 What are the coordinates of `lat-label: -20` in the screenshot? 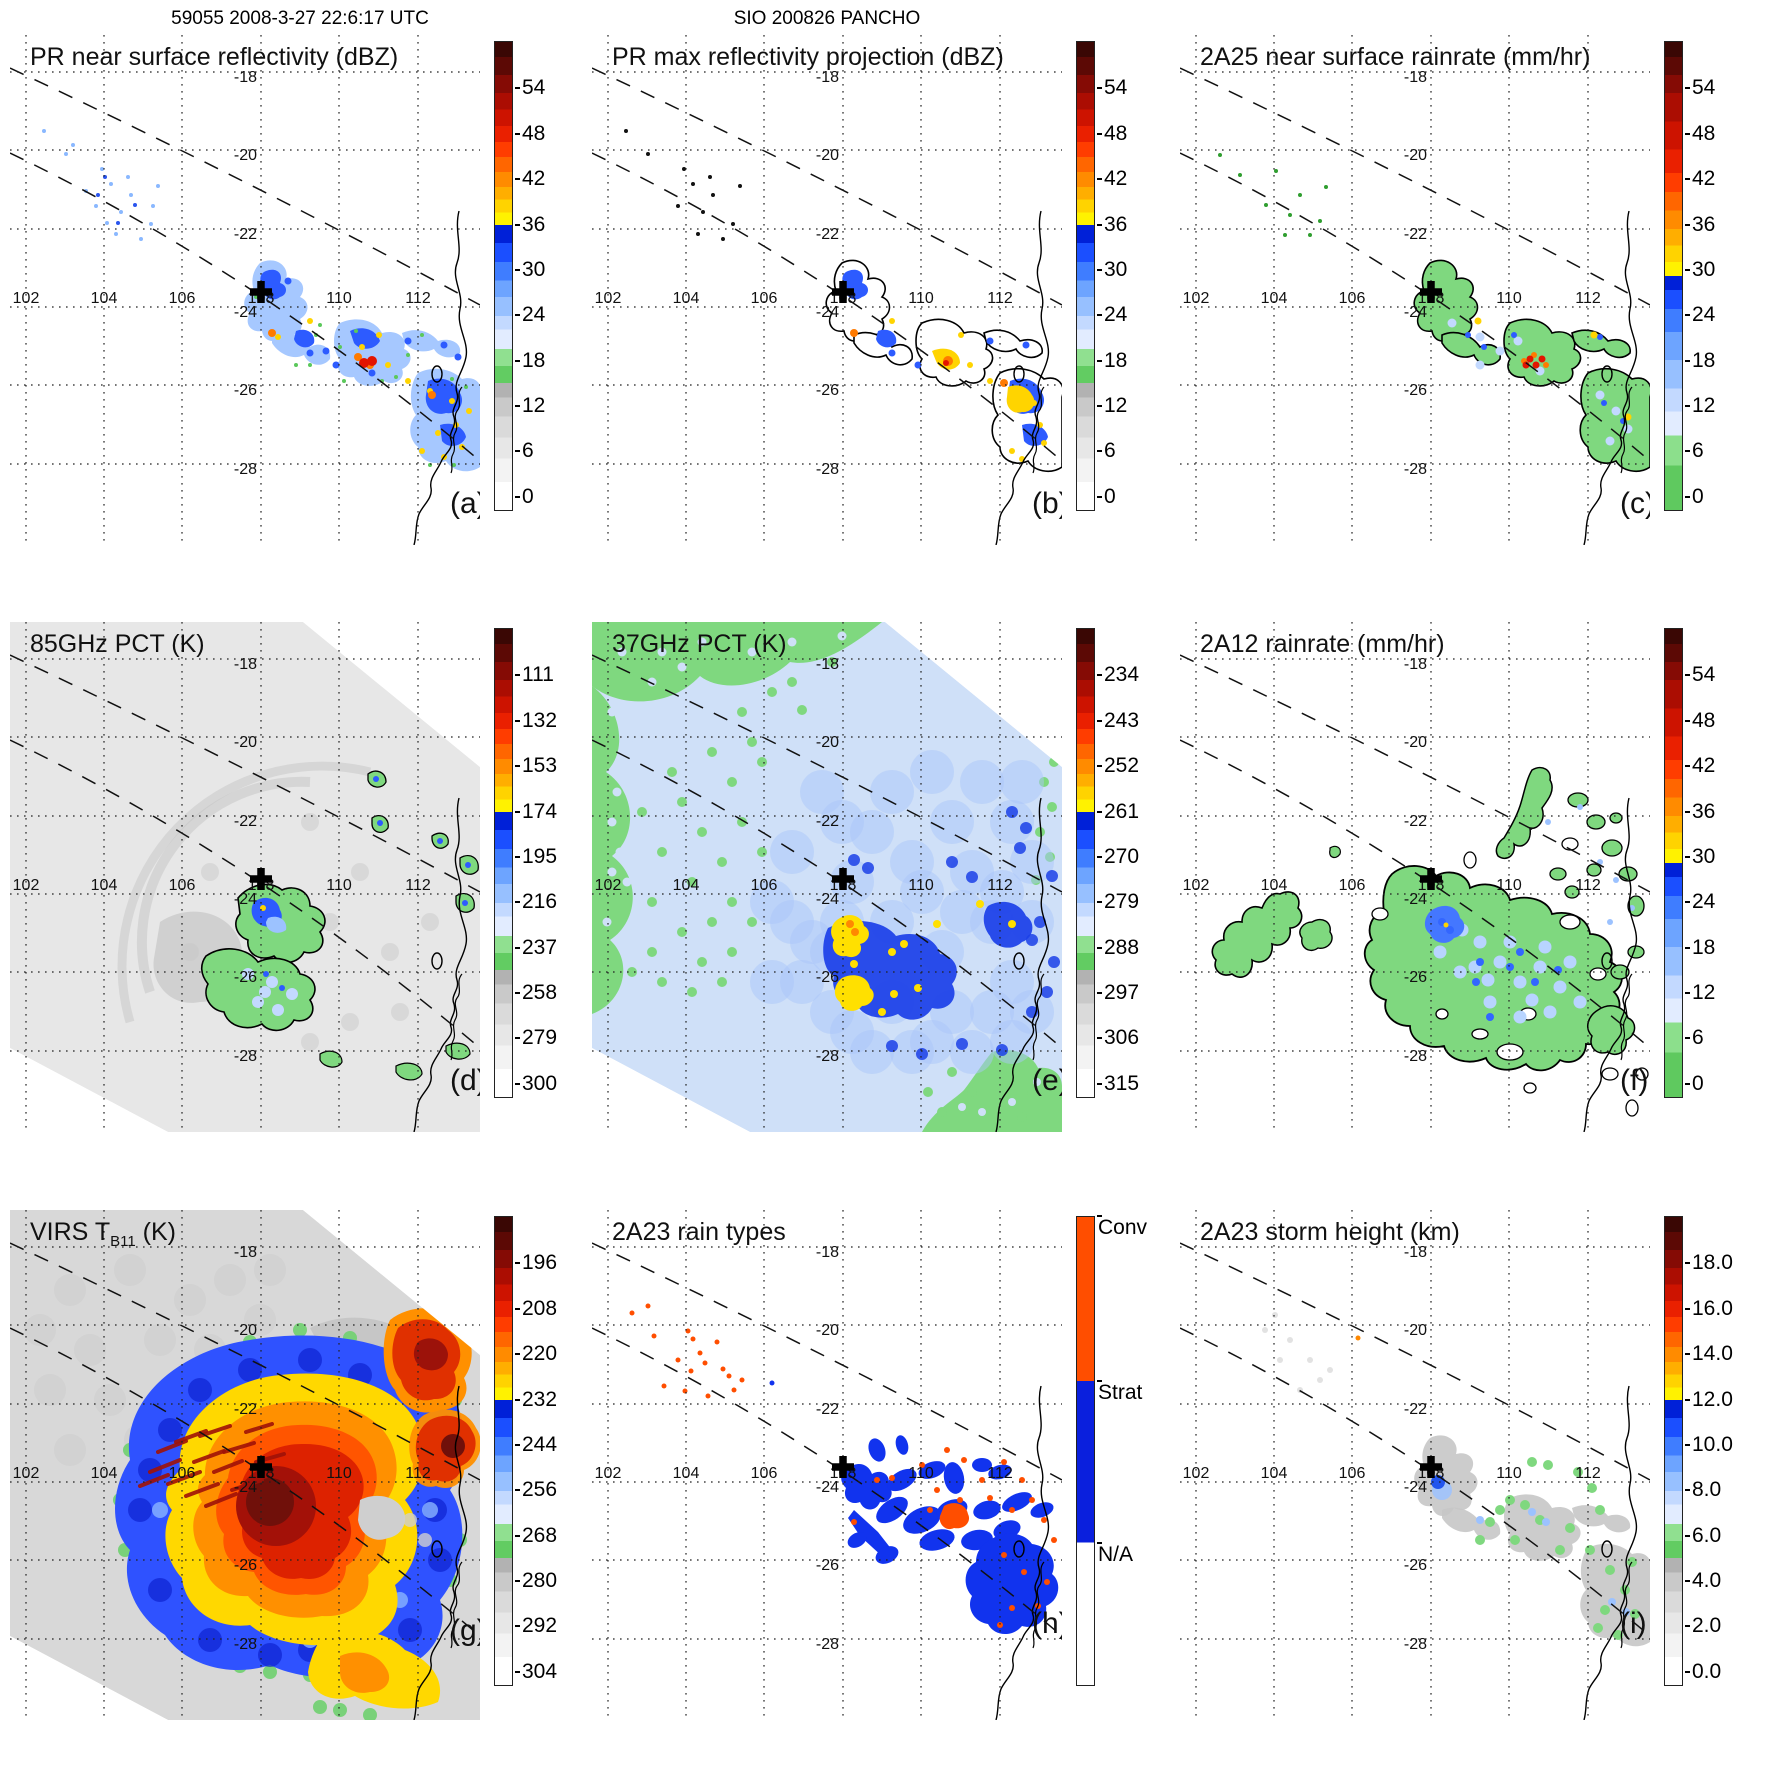 It's located at (827, 155).